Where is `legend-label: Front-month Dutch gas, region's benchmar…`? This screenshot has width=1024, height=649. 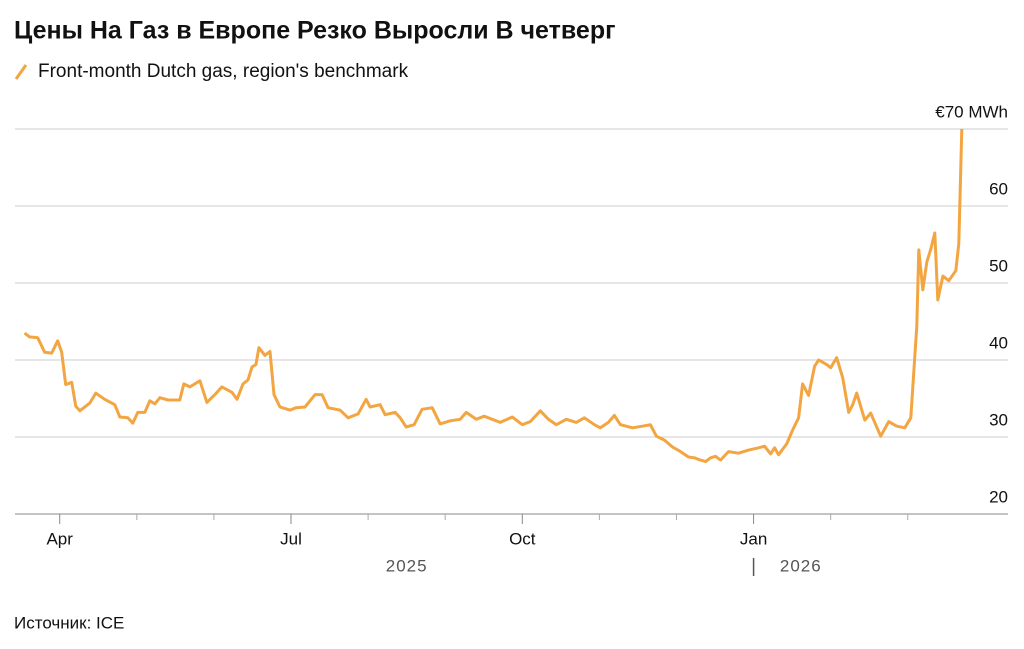 legend-label: Front-month Dutch gas, region's benchmar… is located at coordinates (223, 71).